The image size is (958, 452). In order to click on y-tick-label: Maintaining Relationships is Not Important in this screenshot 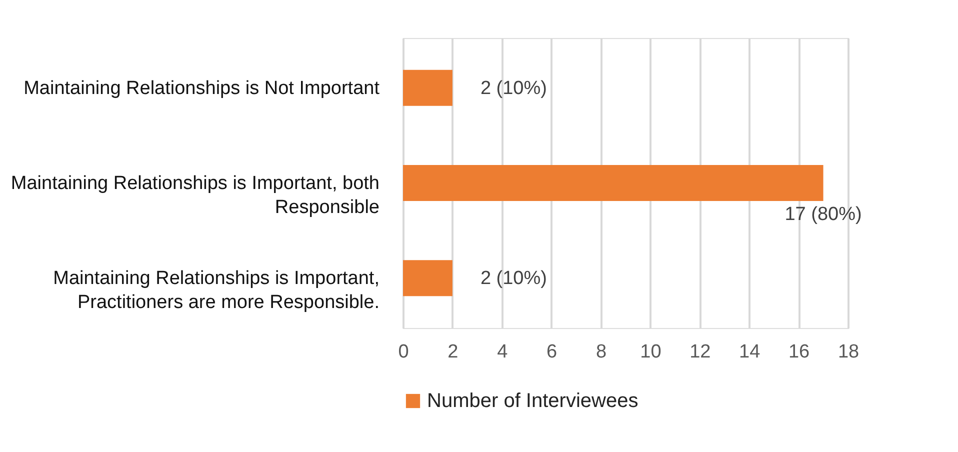, I will do `click(202, 88)`.